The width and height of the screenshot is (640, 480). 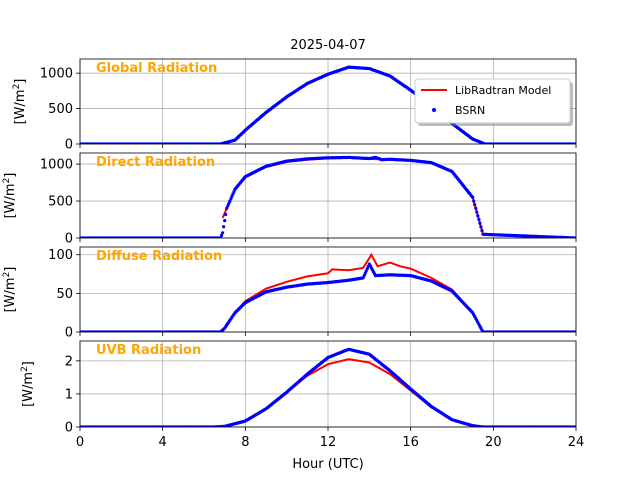 I want to click on x-tick-label: 16, so click(x=410, y=442).